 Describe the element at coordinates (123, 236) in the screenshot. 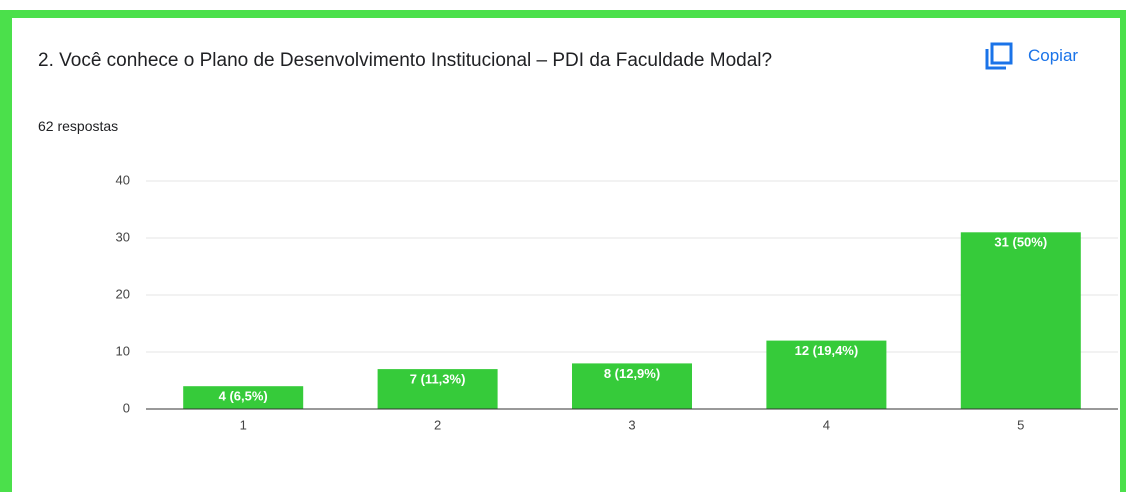

I see `y-tick-label: 30` at that location.